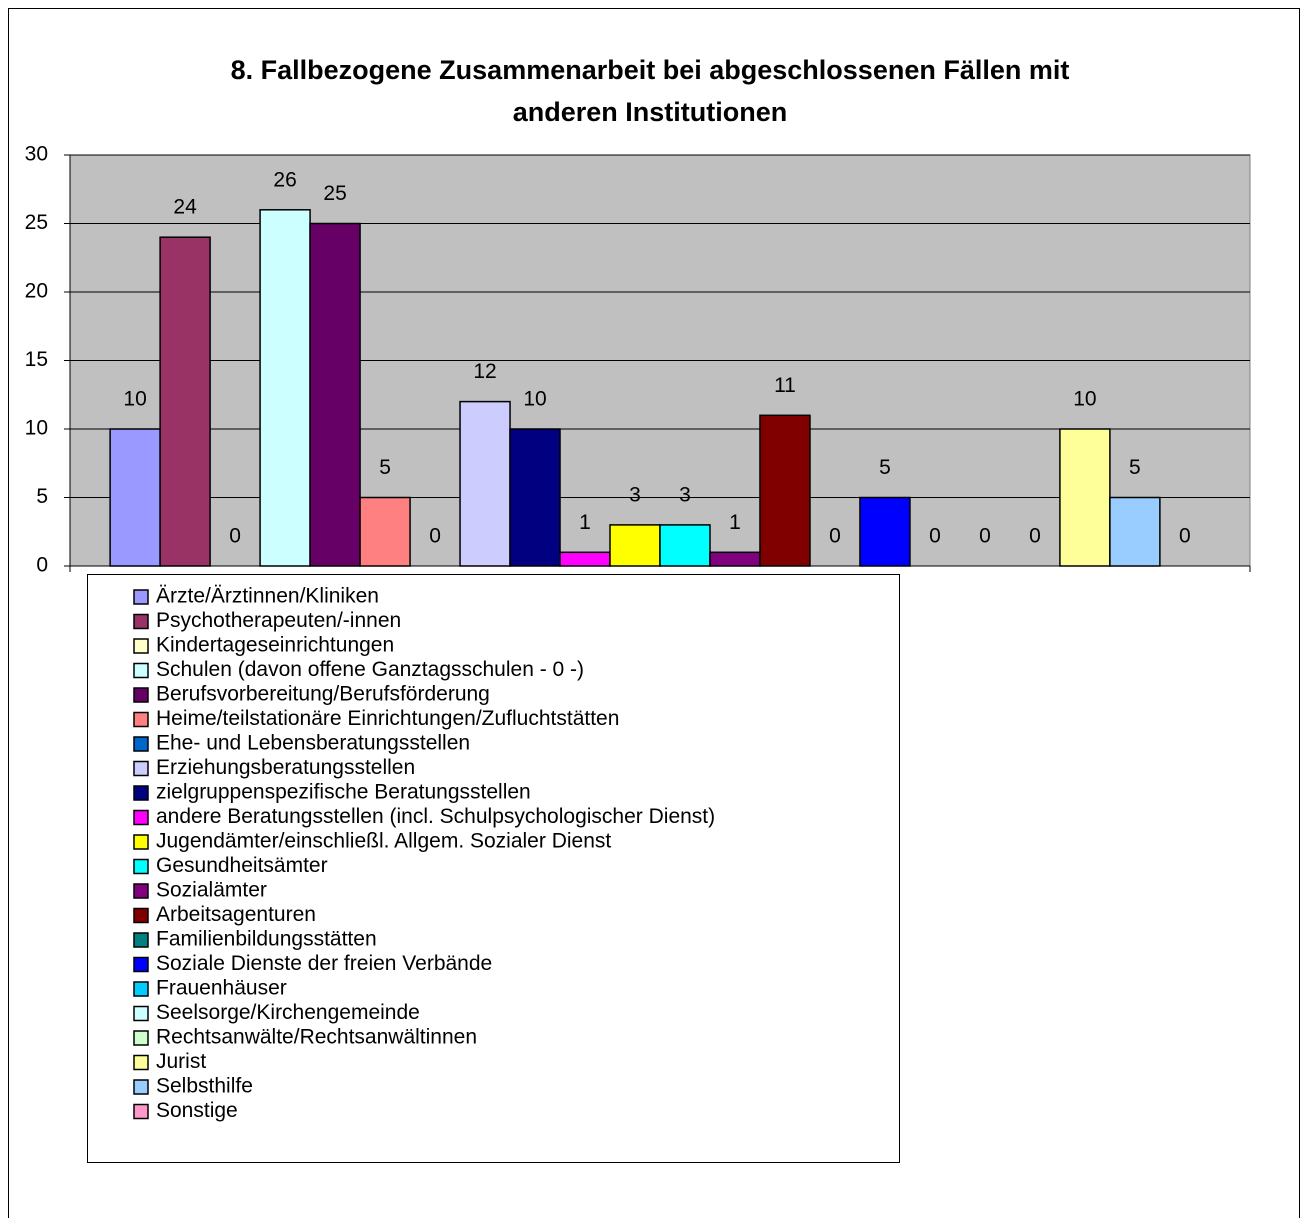 The height and width of the screenshot is (1218, 1301). Describe the element at coordinates (484, 371) in the screenshot. I see `data-label: 12` at that location.